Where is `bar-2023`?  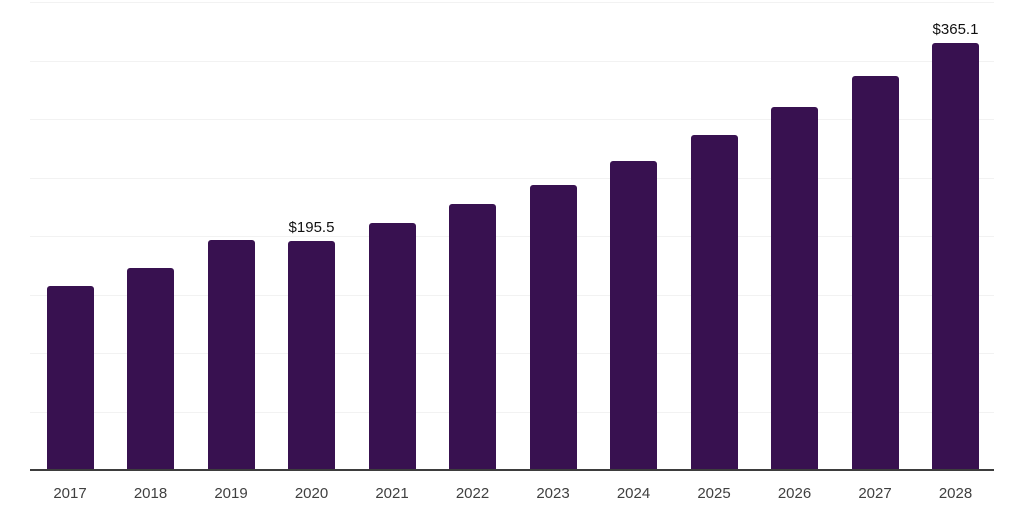 bar-2023 is located at coordinates (553, 327).